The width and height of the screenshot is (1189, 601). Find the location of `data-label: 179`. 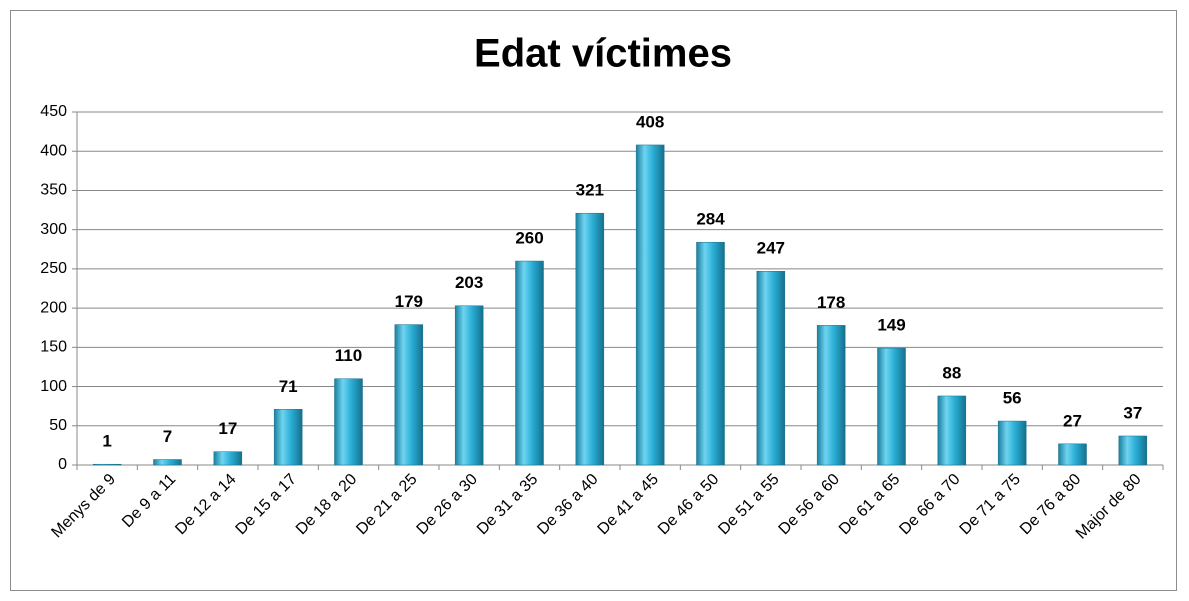

data-label: 179 is located at coordinates (409, 301).